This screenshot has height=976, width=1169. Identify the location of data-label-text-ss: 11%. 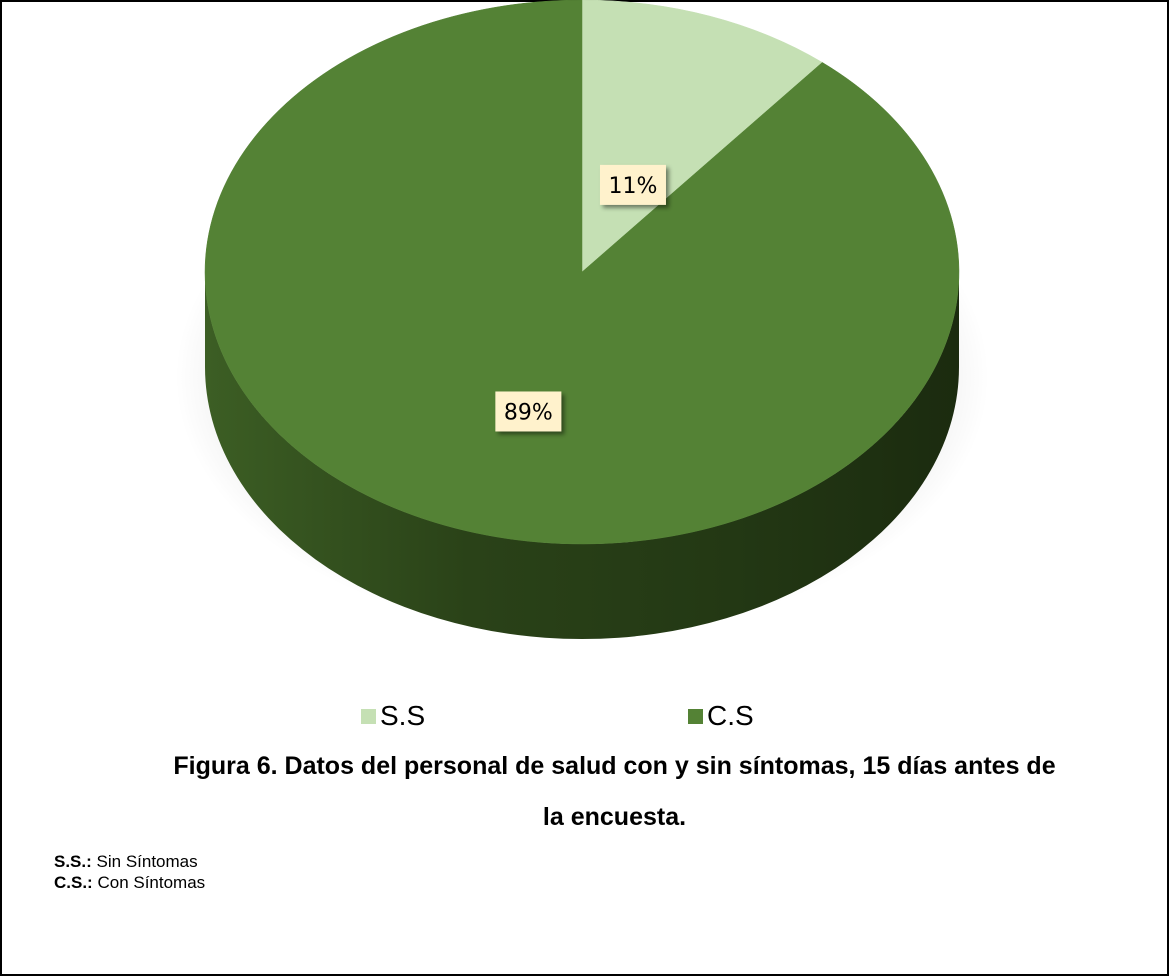
(633, 186).